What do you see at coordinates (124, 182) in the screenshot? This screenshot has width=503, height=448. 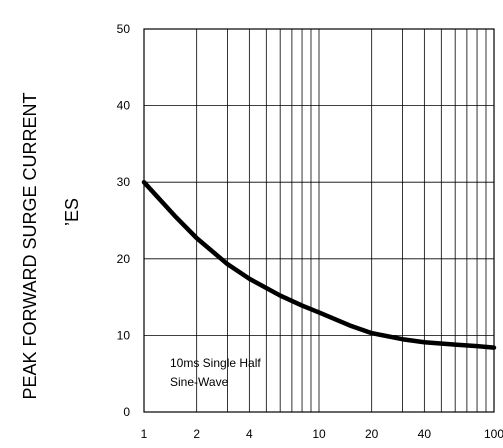 I see `y-tick-label: 30` at bounding box center [124, 182].